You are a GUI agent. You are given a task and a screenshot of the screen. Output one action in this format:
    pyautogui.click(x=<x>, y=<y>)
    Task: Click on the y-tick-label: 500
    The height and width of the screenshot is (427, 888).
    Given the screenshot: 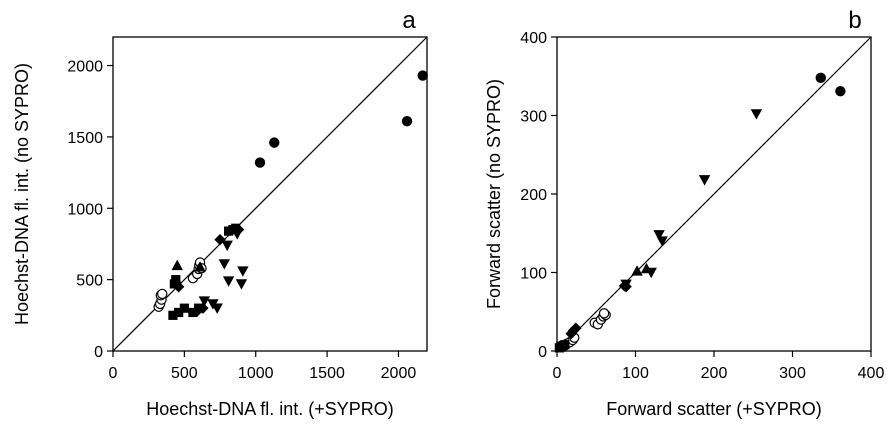 What is the action you would take?
    pyautogui.click(x=89, y=281)
    